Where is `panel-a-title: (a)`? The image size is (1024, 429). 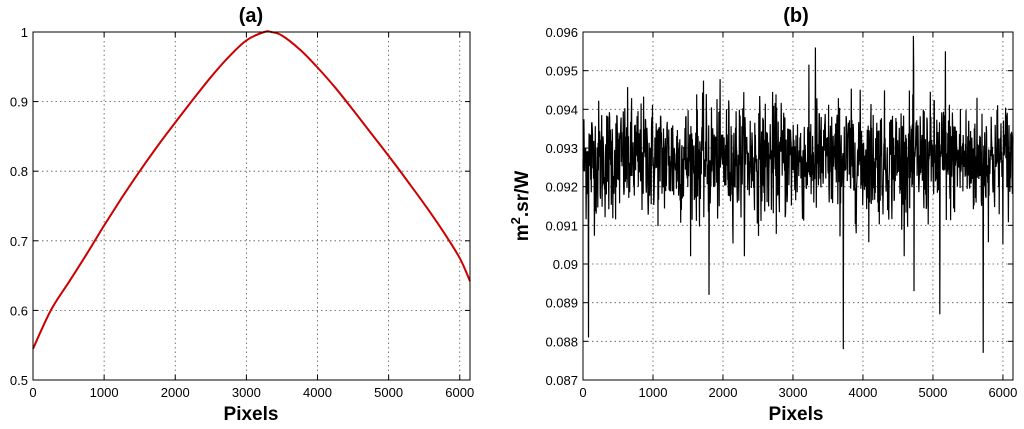 panel-a-title: (a) is located at coordinates (251, 16).